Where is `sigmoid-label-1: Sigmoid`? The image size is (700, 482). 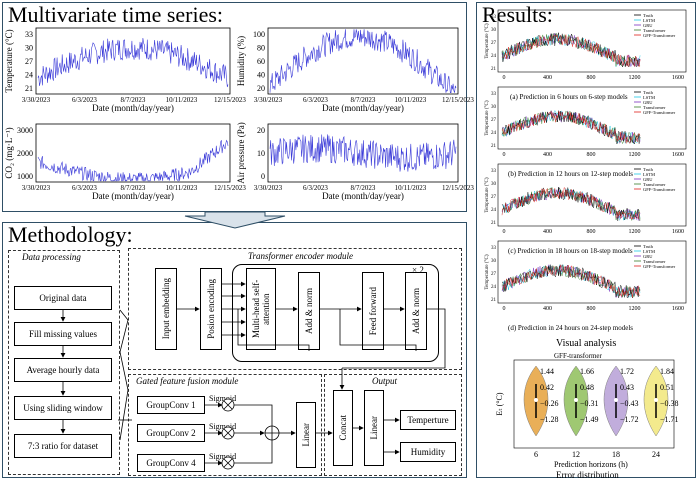 sigmoid-label-1: Sigmoid is located at coordinates (223, 398).